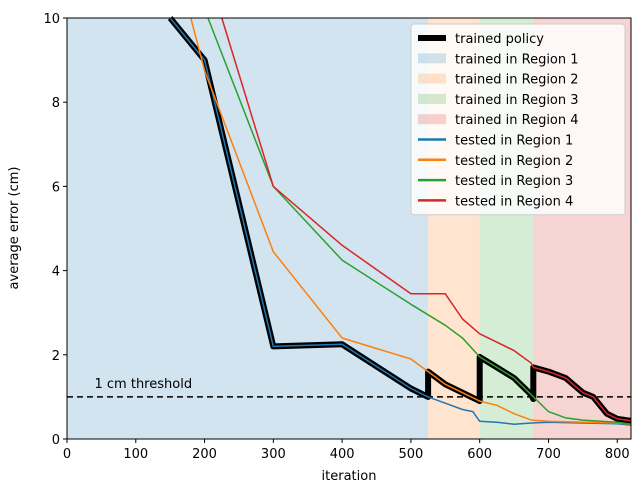 The image size is (640, 491). What do you see at coordinates (514, 161) in the screenshot?
I see `legend-label: tested in Region 2` at bounding box center [514, 161].